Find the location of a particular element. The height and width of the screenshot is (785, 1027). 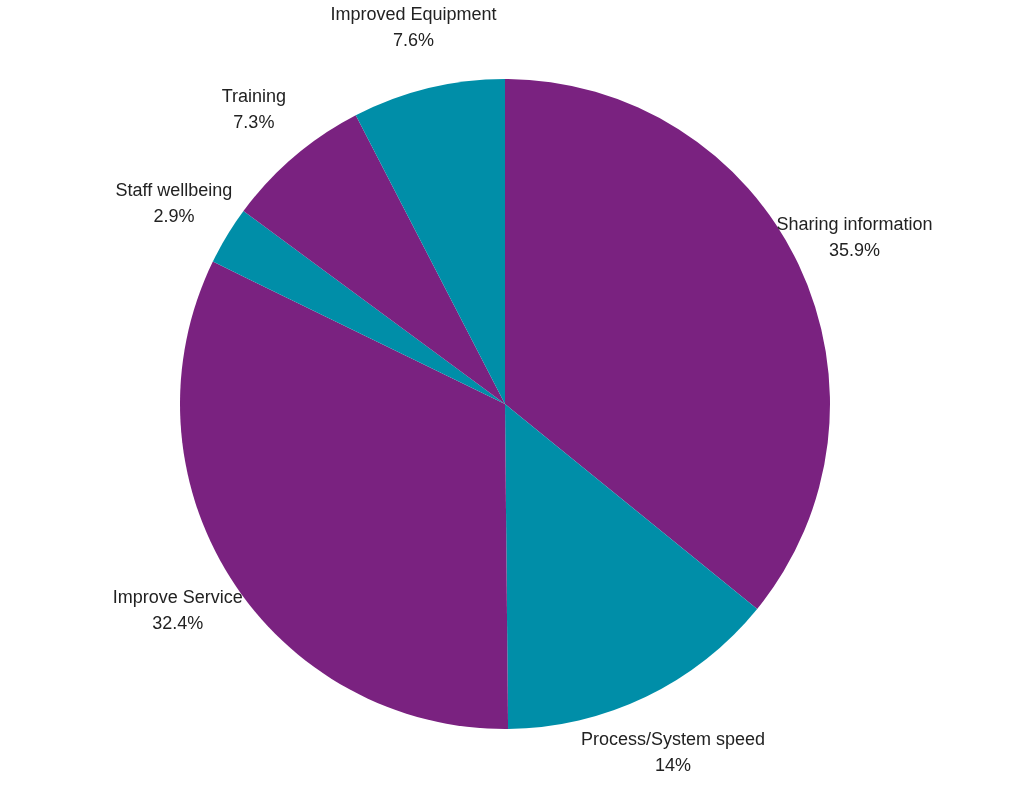

pie-slice is located at coordinates (631, 566).